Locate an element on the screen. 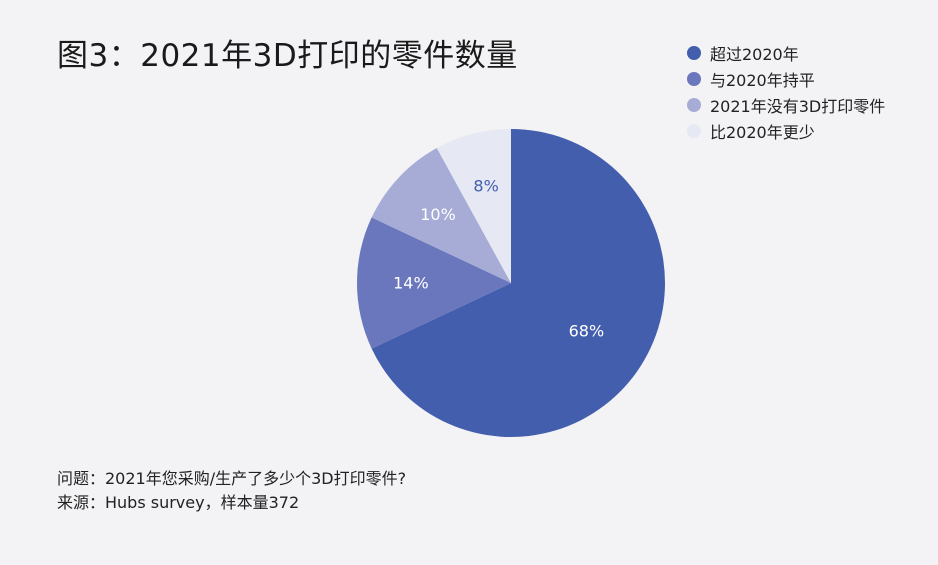  legend-label: 2021年没有3D打印零件 is located at coordinates (798, 106).